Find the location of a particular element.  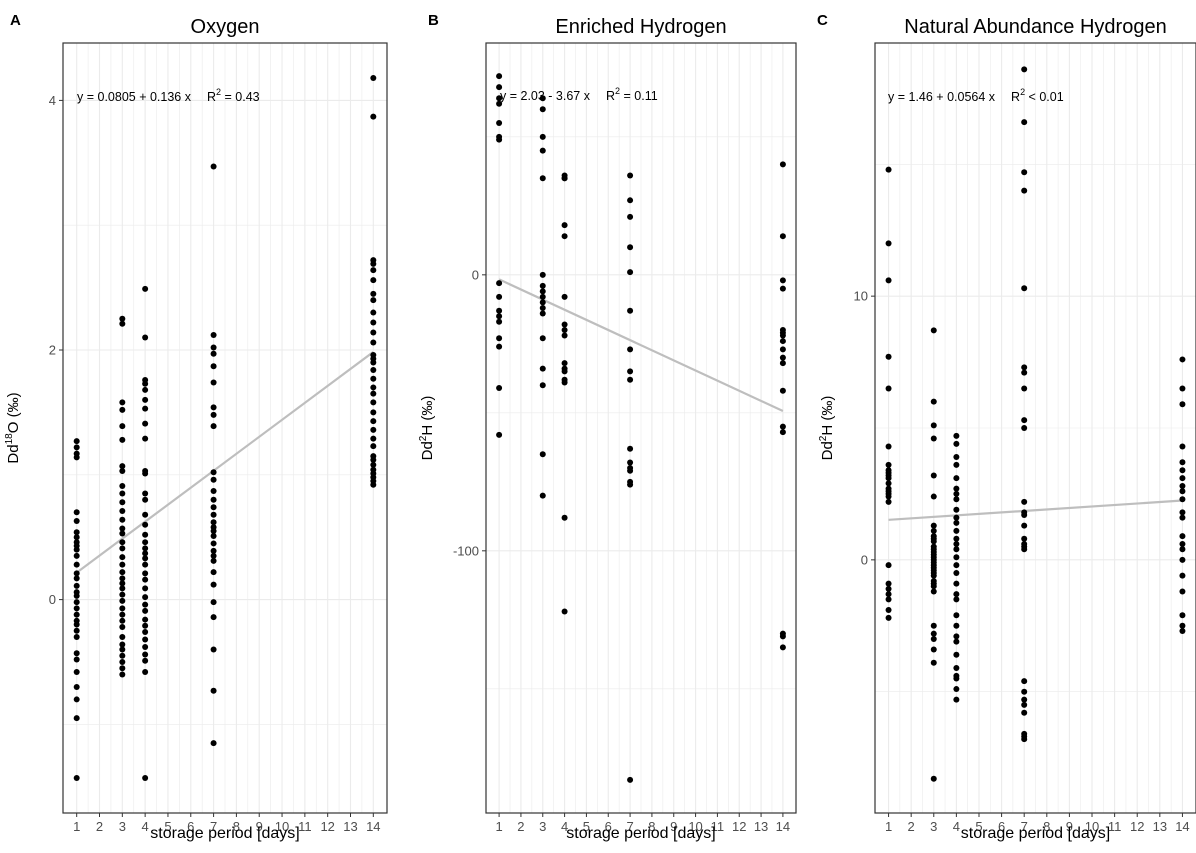

y-axis-label-base: Dd is located at coordinates (827, 450).